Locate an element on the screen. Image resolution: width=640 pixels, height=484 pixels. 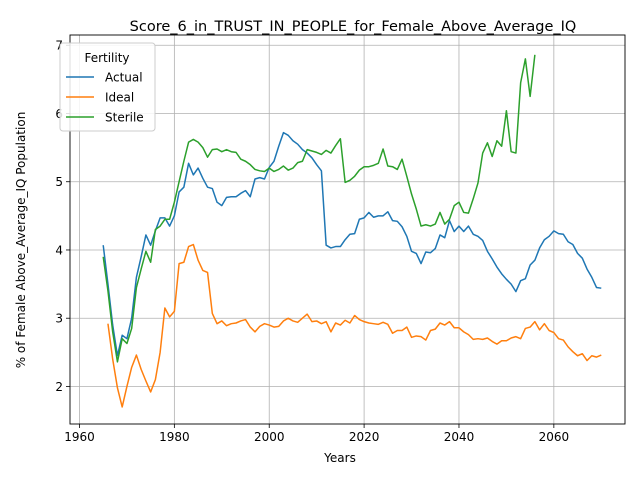
y-tick-label: 5 is located at coordinates (59, 182).